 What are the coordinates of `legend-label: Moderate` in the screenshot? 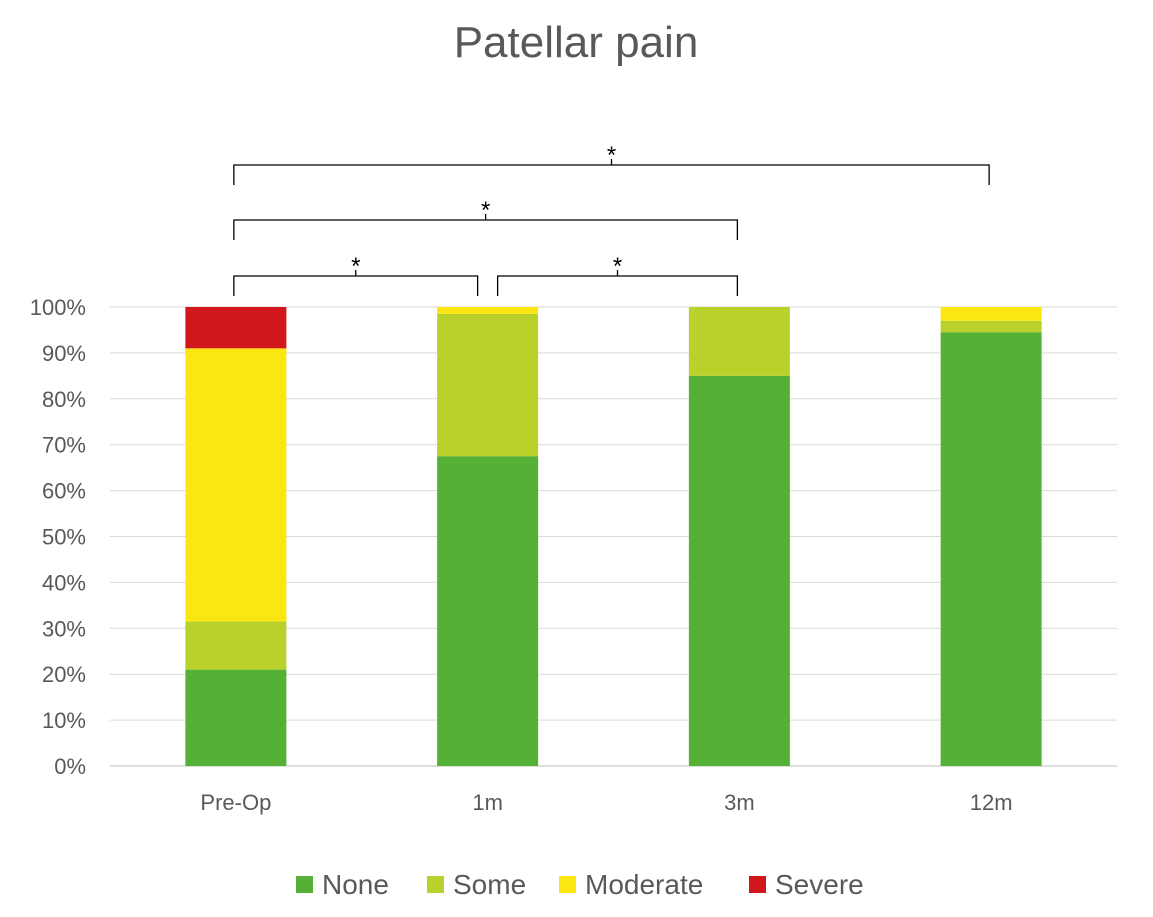 It's located at (644, 884).